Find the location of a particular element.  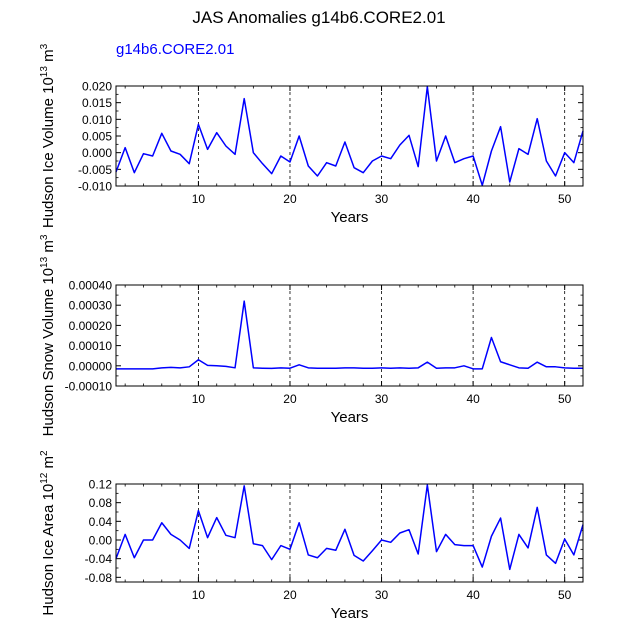

y-tick-label: 0.08 is located at coordinates (101, 503).